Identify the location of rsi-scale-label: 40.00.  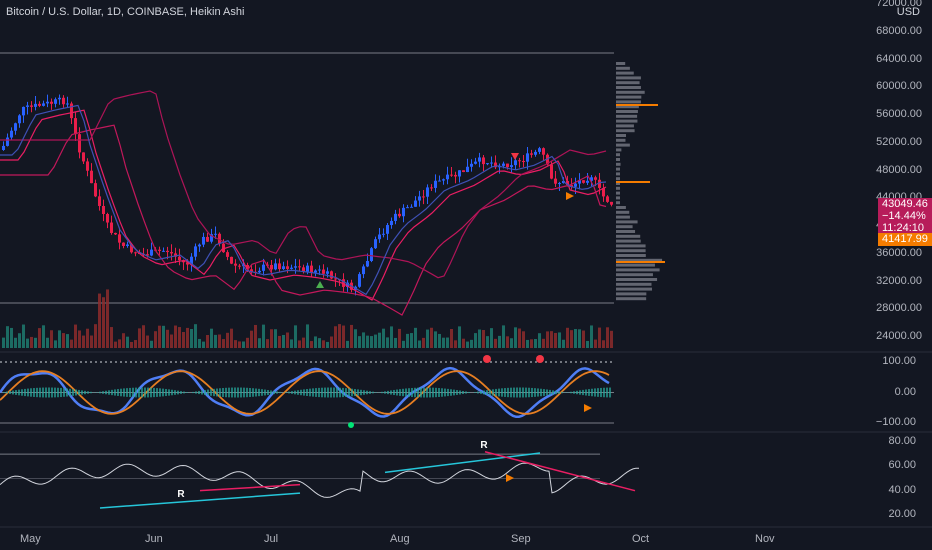
(902, 489).